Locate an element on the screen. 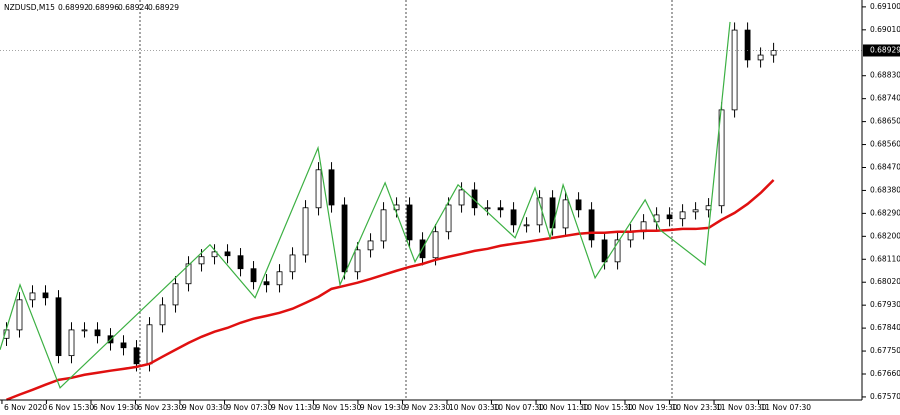 This screenshot has width=900, height=415. y-tick-label: 0.68200 is located at coordinates (885, 235).